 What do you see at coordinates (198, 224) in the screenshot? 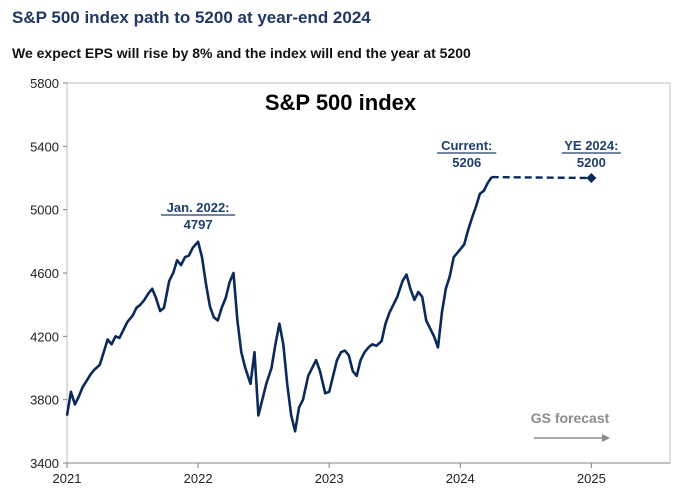
I see `annotation-value: 4797` at bounding box center [198, 224].